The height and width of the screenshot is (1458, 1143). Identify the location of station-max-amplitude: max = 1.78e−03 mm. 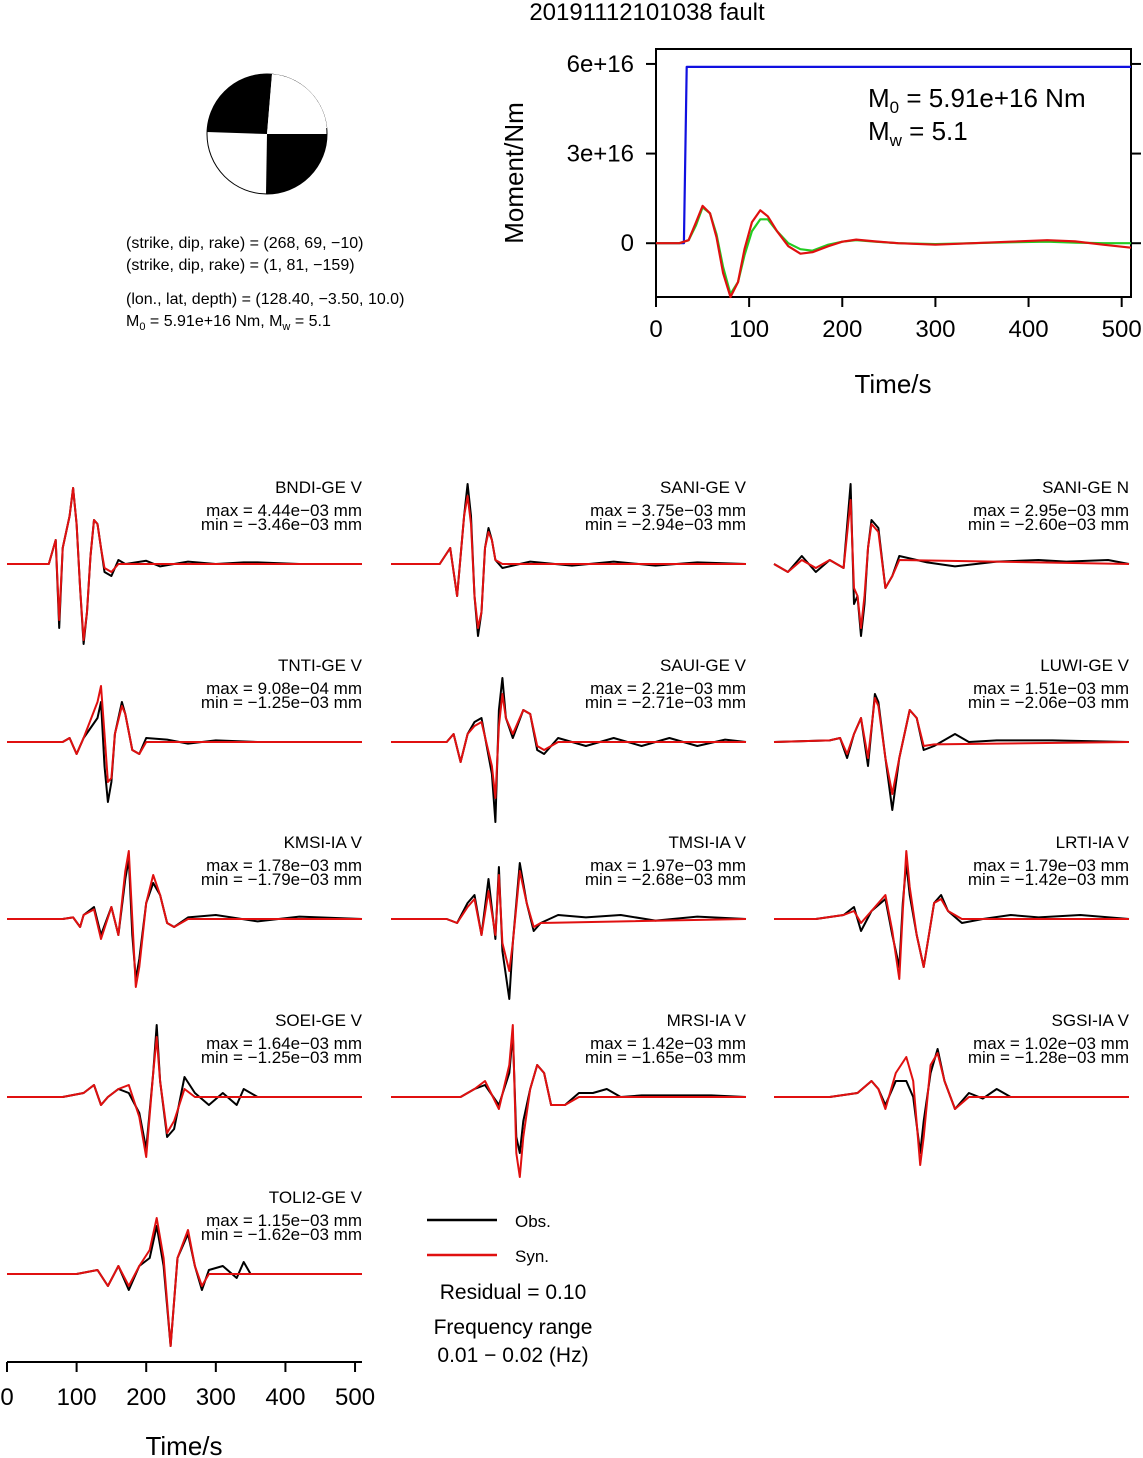
(284, 865).